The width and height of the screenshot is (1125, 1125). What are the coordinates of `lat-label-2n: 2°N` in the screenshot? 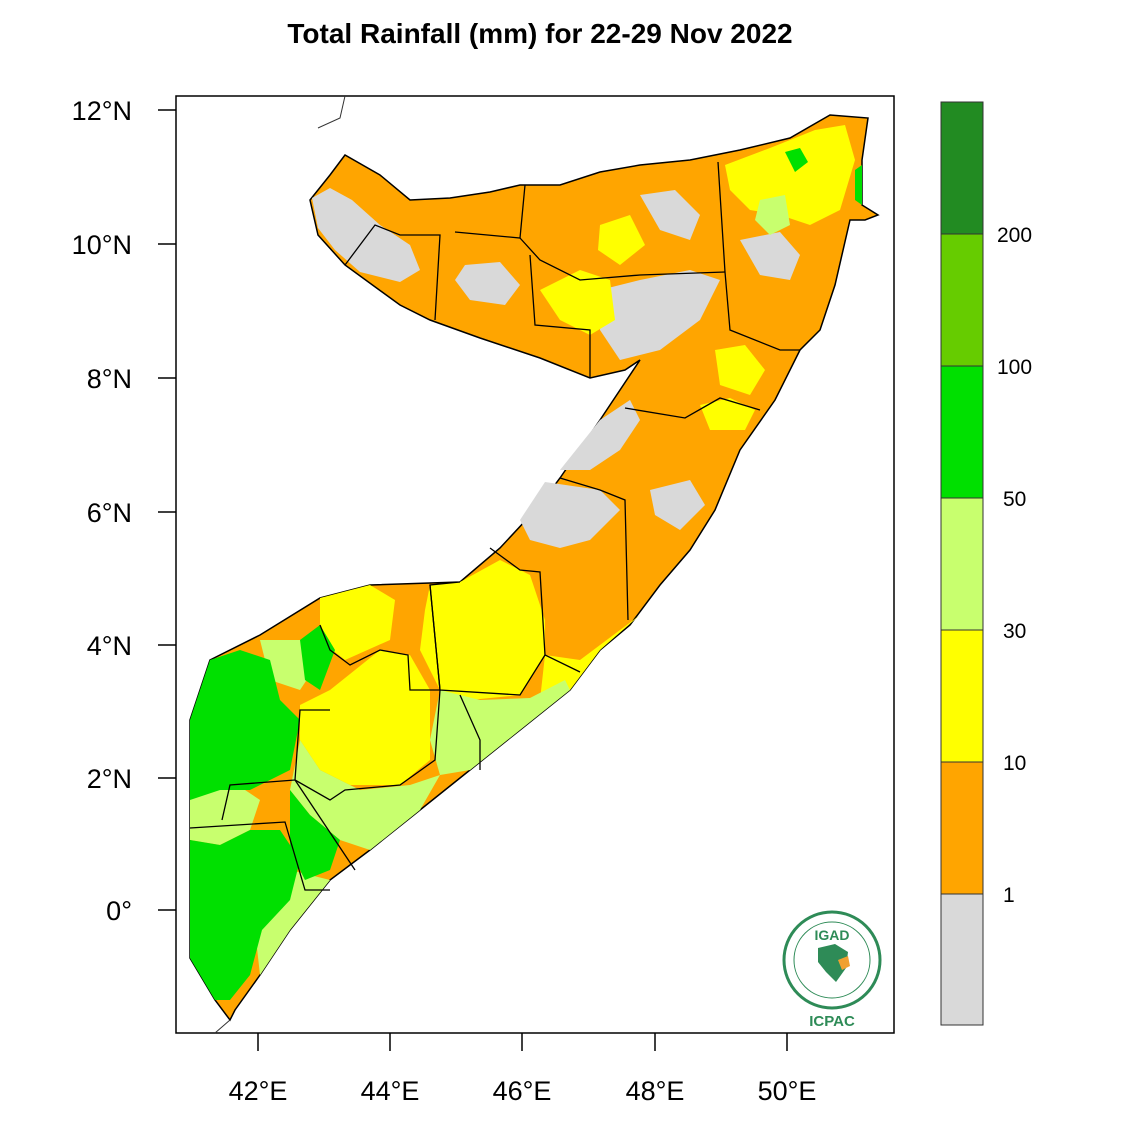 It's located at (109, 779).